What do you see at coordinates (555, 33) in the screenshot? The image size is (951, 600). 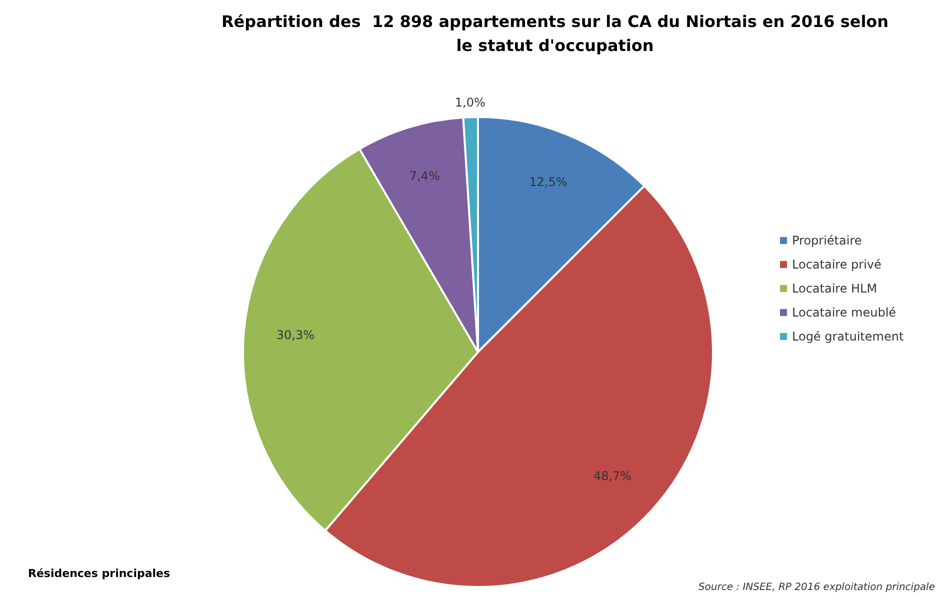 I see `chart-title: Répartition des 12 898 appartements sur la CA du Niortais en 2016 selon le statut d'occupation` at bounding box center [555, 33].